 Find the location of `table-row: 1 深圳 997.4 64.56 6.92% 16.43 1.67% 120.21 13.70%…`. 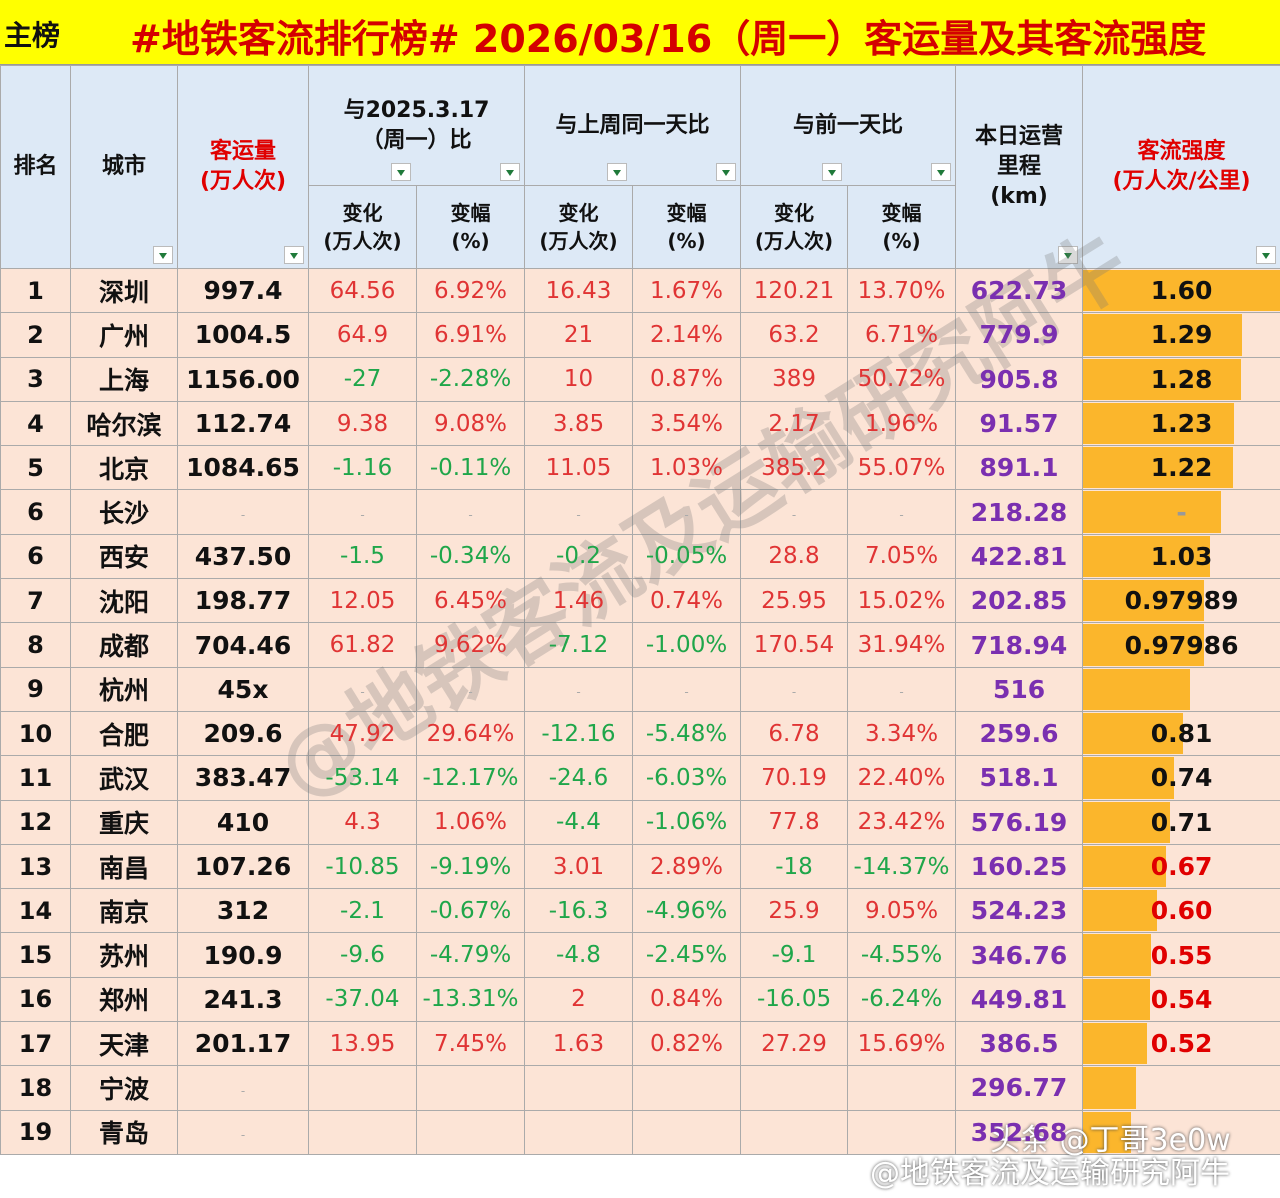

table-row: 1 深圳 997.4 64.56 6.92% 16.43 1.67% 120.21 13.70%… is located at coordinates (640, 290).